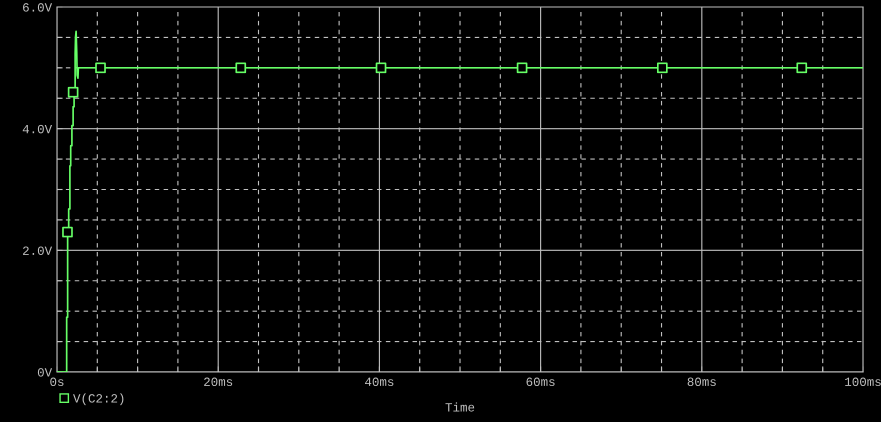 Image resolution: width=881 pixels, height=422 pixels. Describe the element at coordinates (702, 382) in the screenshot. I see `x-tick-label: 80ms` at that location.